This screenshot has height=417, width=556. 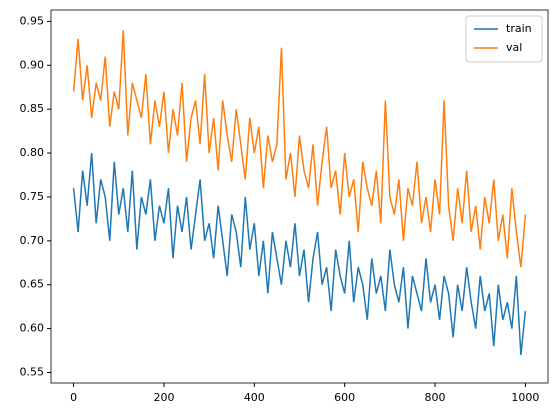 What do you see at coordinates (32, 108) in the screenshot?
I see `y-tick-label: 0.85` at bounding box center [32, 108].